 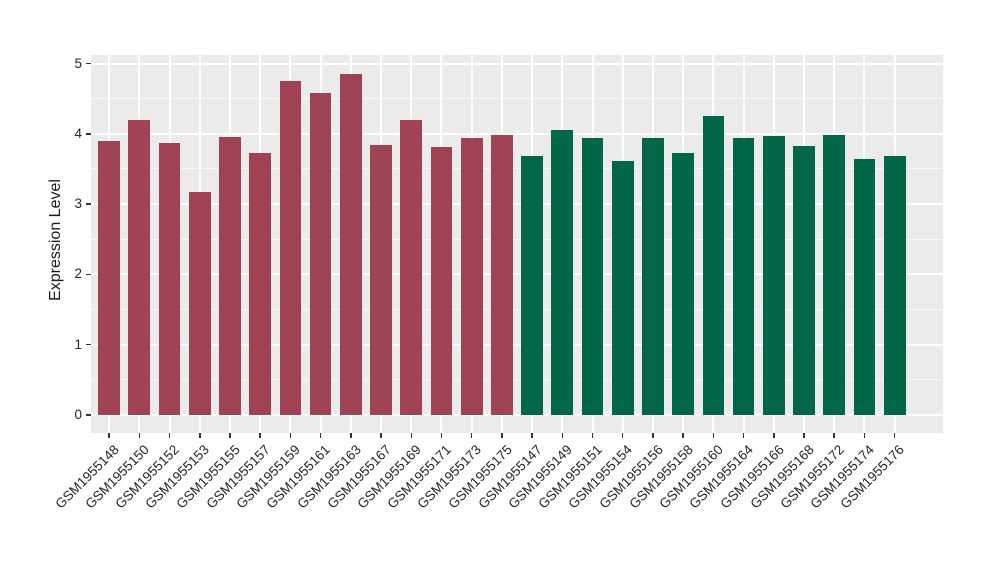 I want to click on bar-GSM1955166, so click(x=773, y=275).